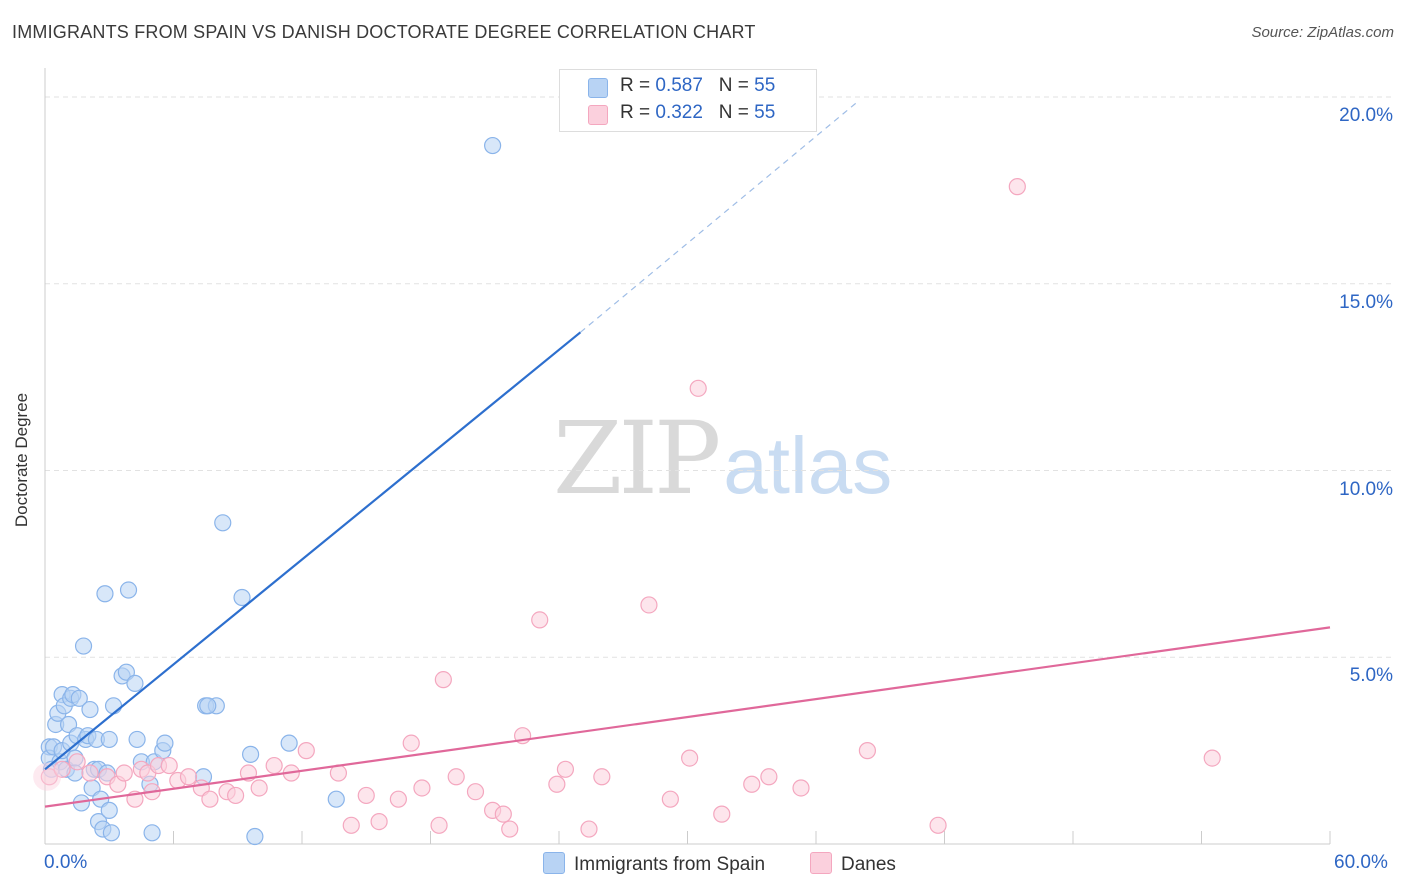 Image resolution: width=1406 pixels, height=892 pixels. What do you see at coordinates (679, 112) in the screenshot?
I see `legend-r-danes: 0.322` at bounding box center [679, 112].